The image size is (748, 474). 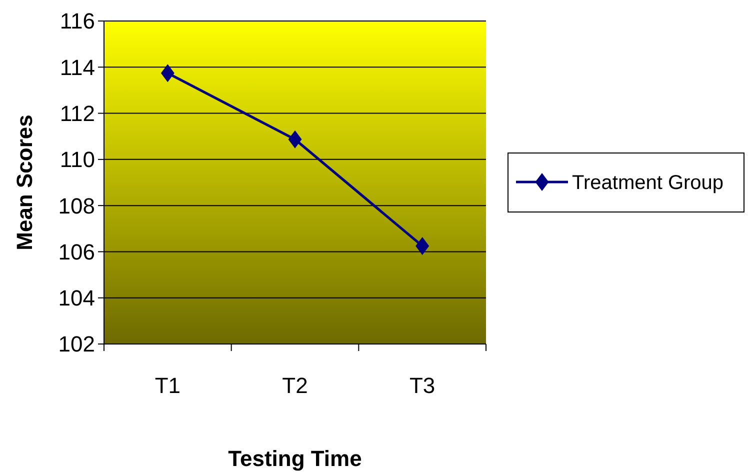 What do you see at coordinates (77, 67) in the screenshot?
I see `y-tick-label: 114` at bounding box center [77, 67].